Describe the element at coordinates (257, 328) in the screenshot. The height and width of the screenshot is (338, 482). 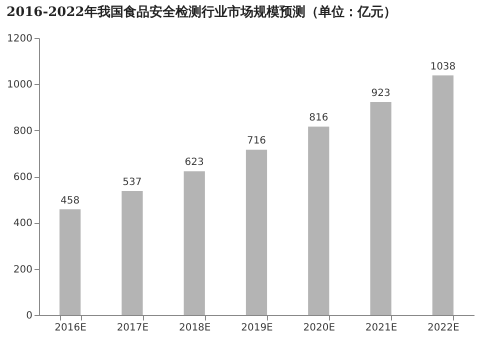
I see `x-tick-label: 2019E` at that location.